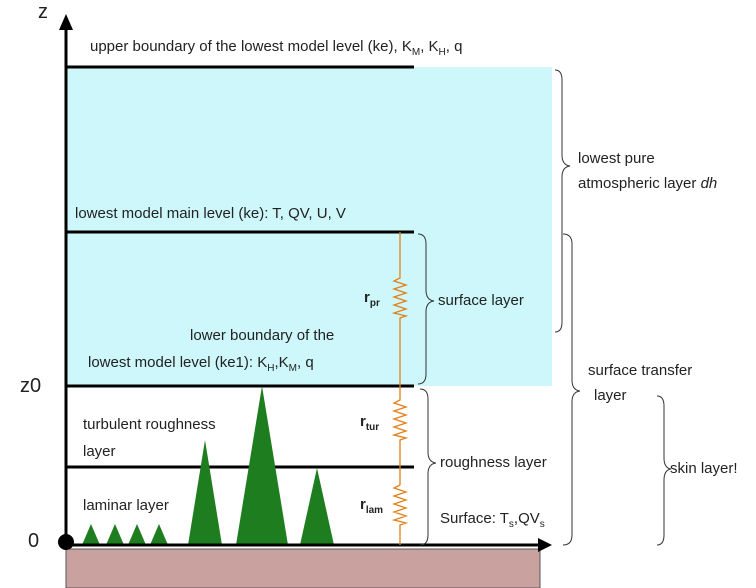 Image resolution: width=756 pixels, height=588 pixels. What do you see at coordinates (704, 468) in the screenshot?
I see `skin-layer-label: skin layer!` at bounding box center [704, 468].